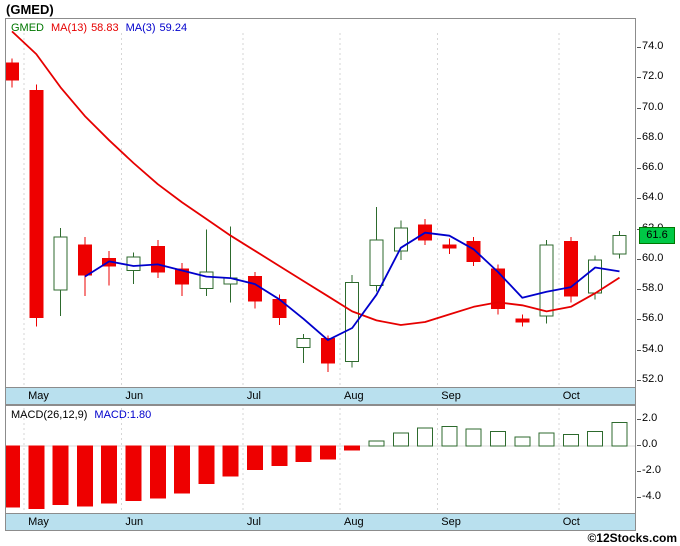 The image size is (680, 546). I want to click on macd-axis-label: 2.0, so click(650, 418).